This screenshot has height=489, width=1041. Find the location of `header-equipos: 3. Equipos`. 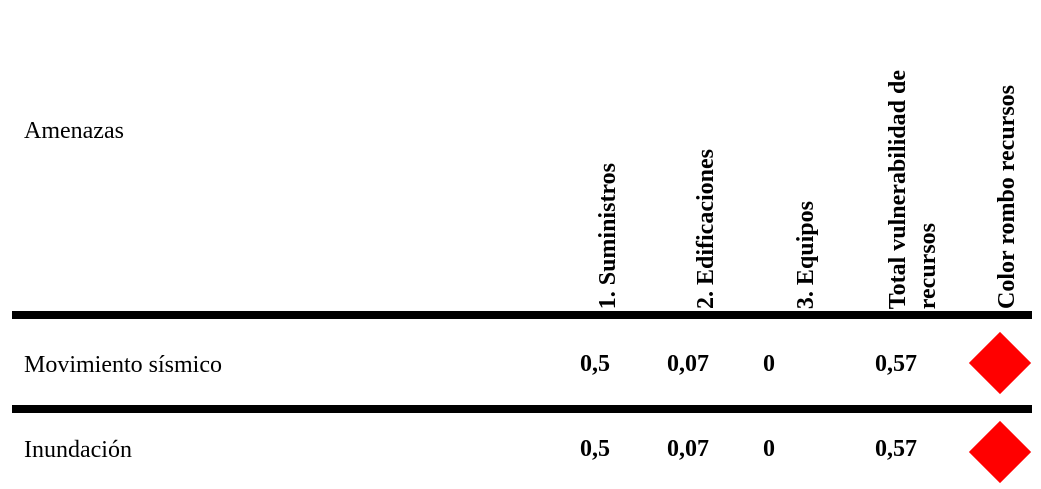

header-equipos: 3. Equipos is located at coordinates (806, 254).